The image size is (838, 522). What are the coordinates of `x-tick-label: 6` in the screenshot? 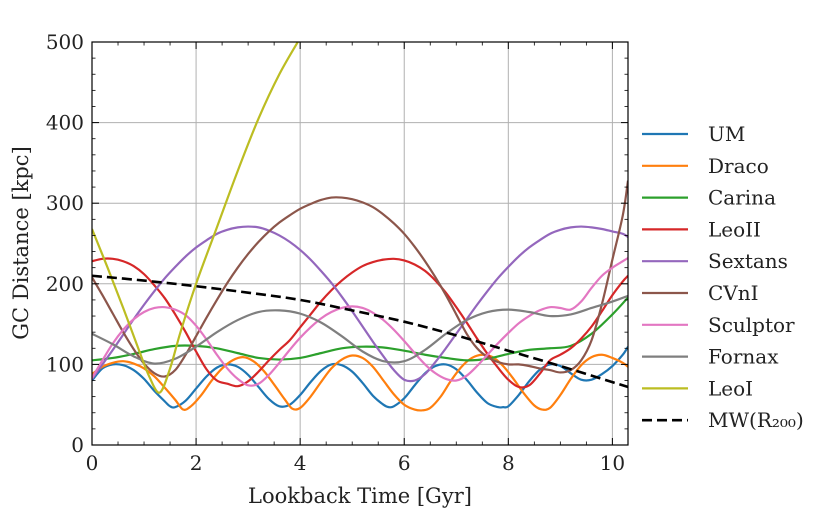 It's located at (404, 463).